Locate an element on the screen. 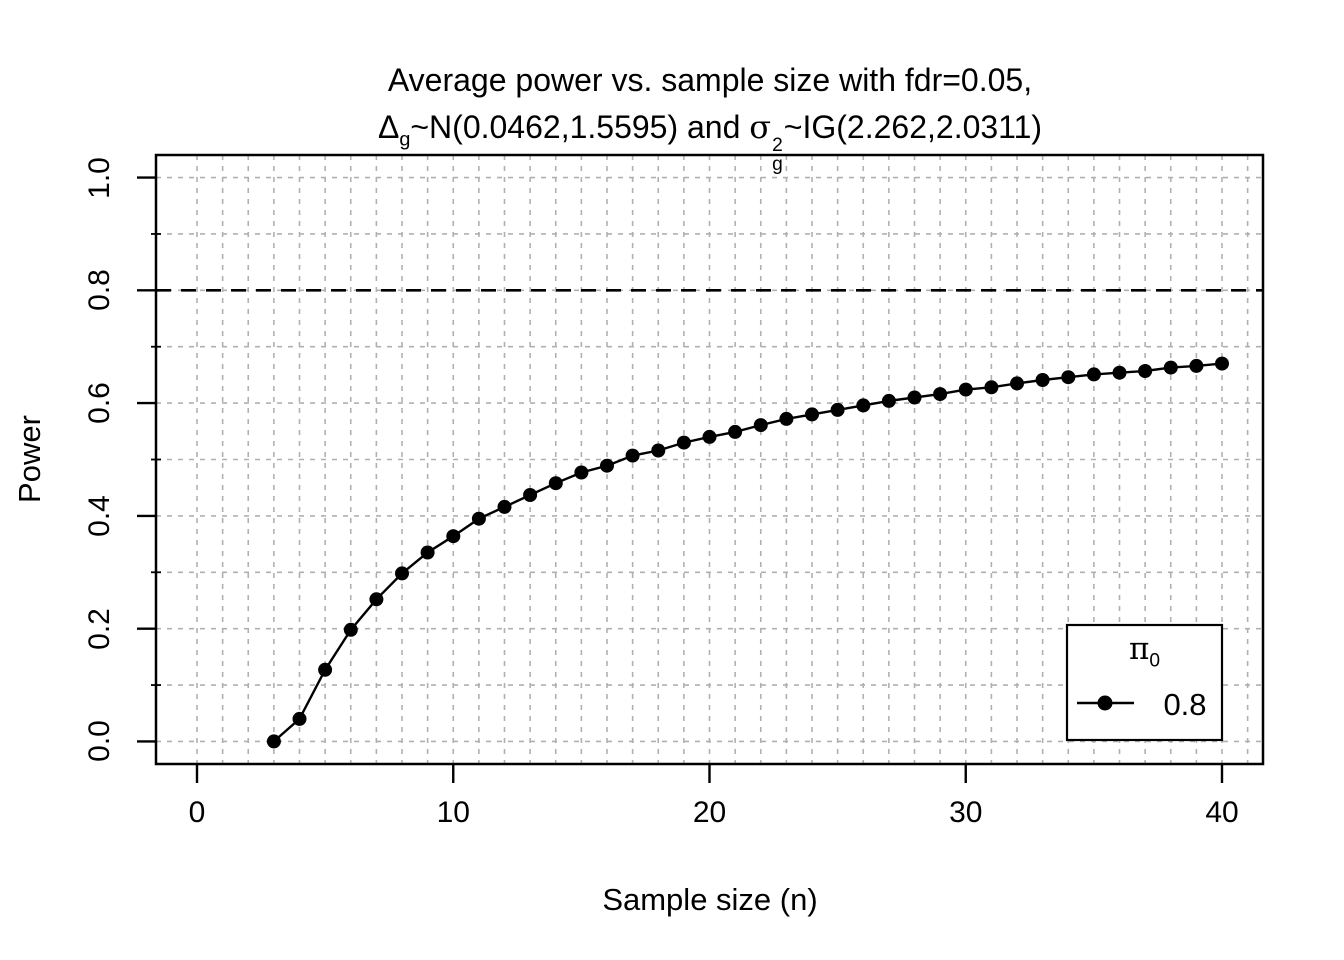 This screenshot has height=960, width=1344. x-tick-label: 0 is located at coordinates (197, 812).